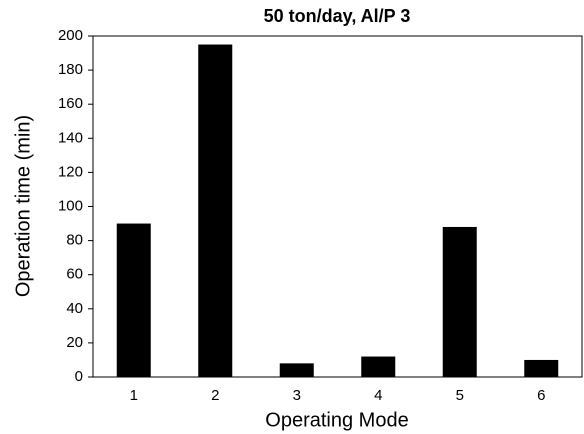 This screenshot has width=584, height=434. Describe the element at coordinates (70, 137) in the screenshot. I see `y-tick-label: 140` at that location.